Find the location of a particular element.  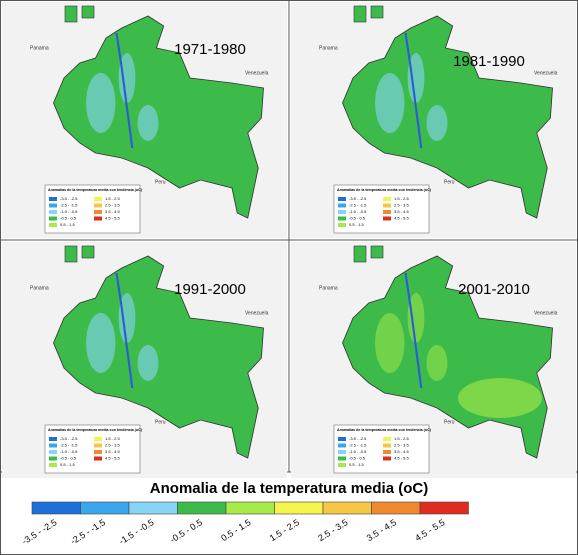

legend-label: -0.5 - 0.5 is located at coordinates (186, 531).